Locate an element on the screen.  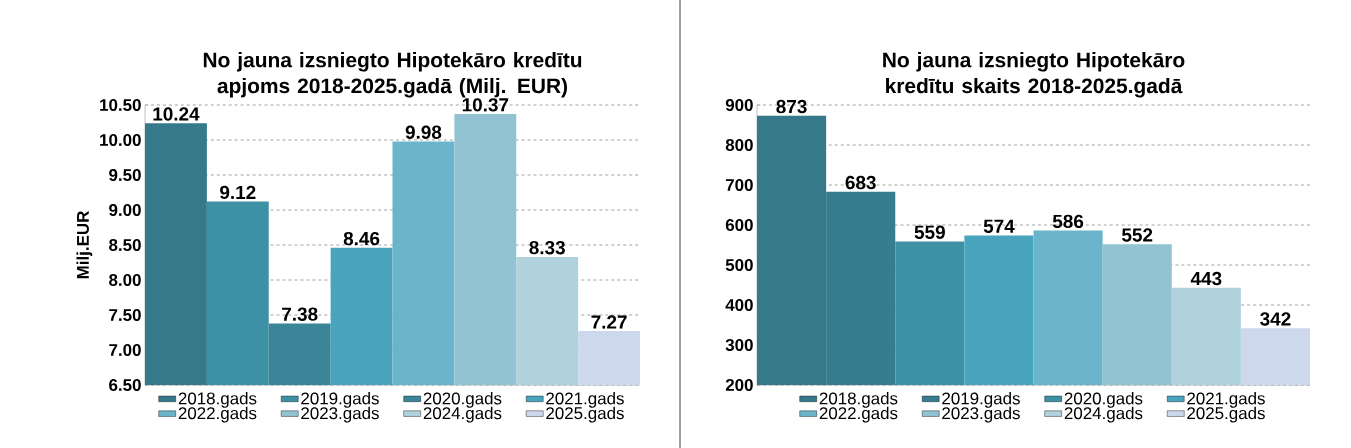
y-tick-label: 600 is located at coordinates (739, 225).